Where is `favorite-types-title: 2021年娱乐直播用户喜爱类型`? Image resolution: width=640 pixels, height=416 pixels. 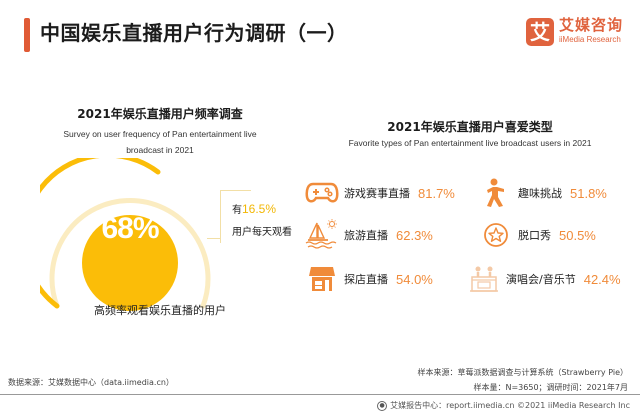
favorite-types-title: 2021年娱乐直播用户喜爱类型 is located at coordinates (470, 127).